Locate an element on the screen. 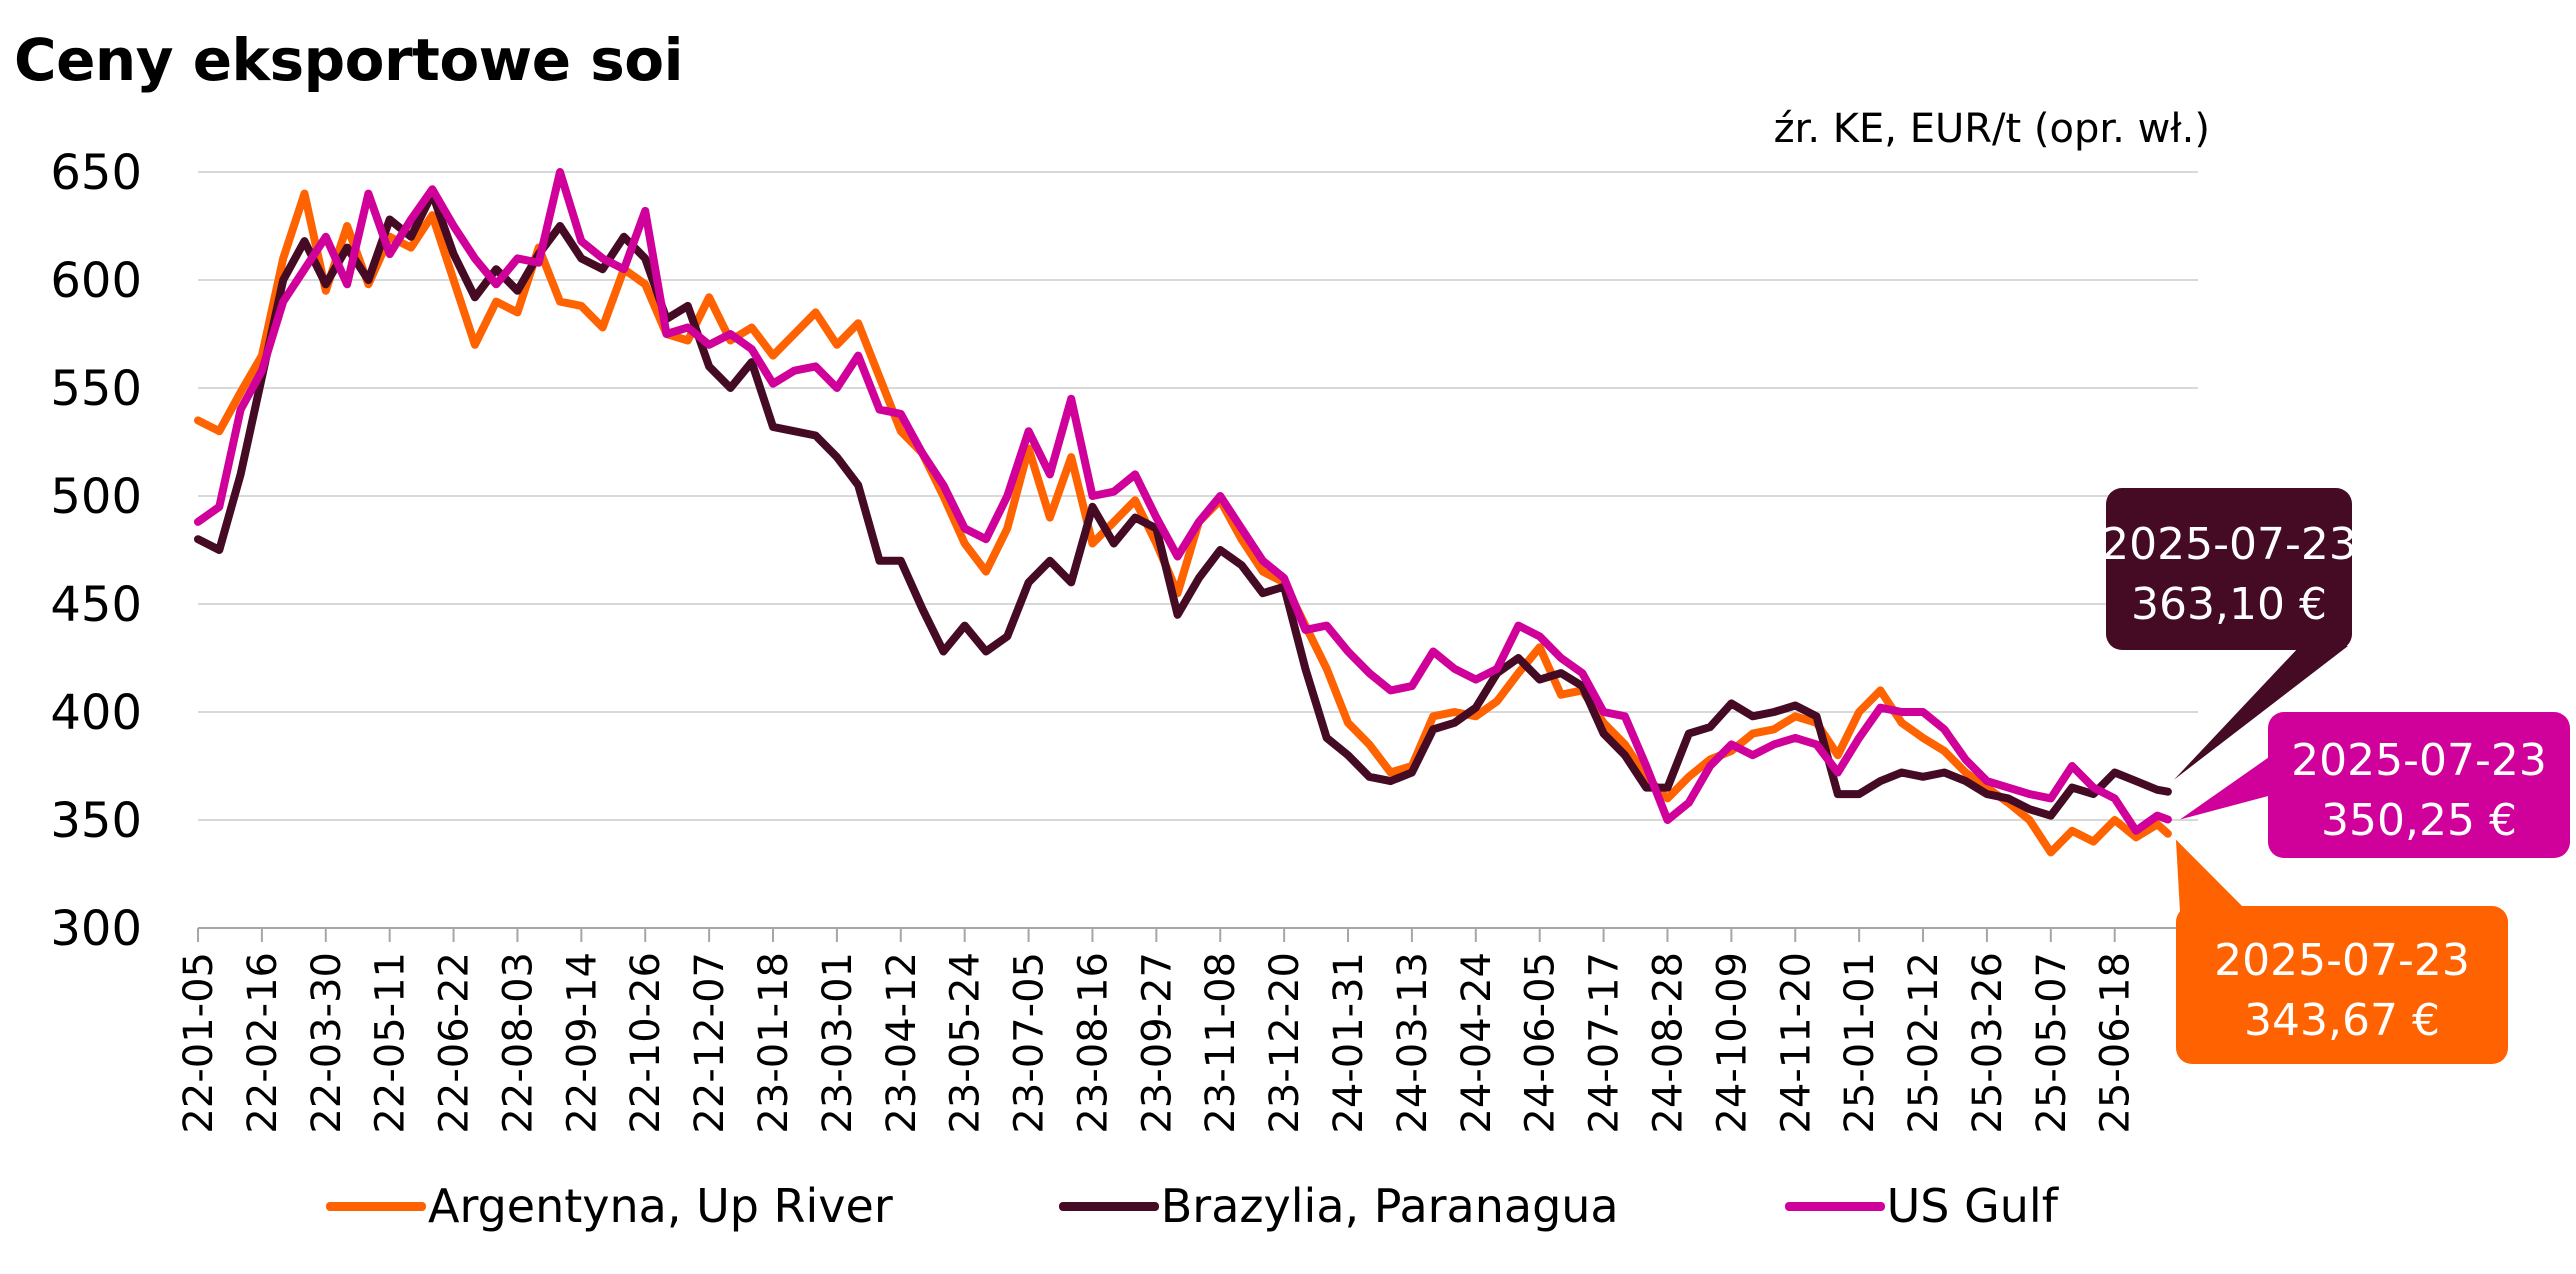  x-tick-label-22-01-05: 22-01-05 is located at coordinates (199, 1043).